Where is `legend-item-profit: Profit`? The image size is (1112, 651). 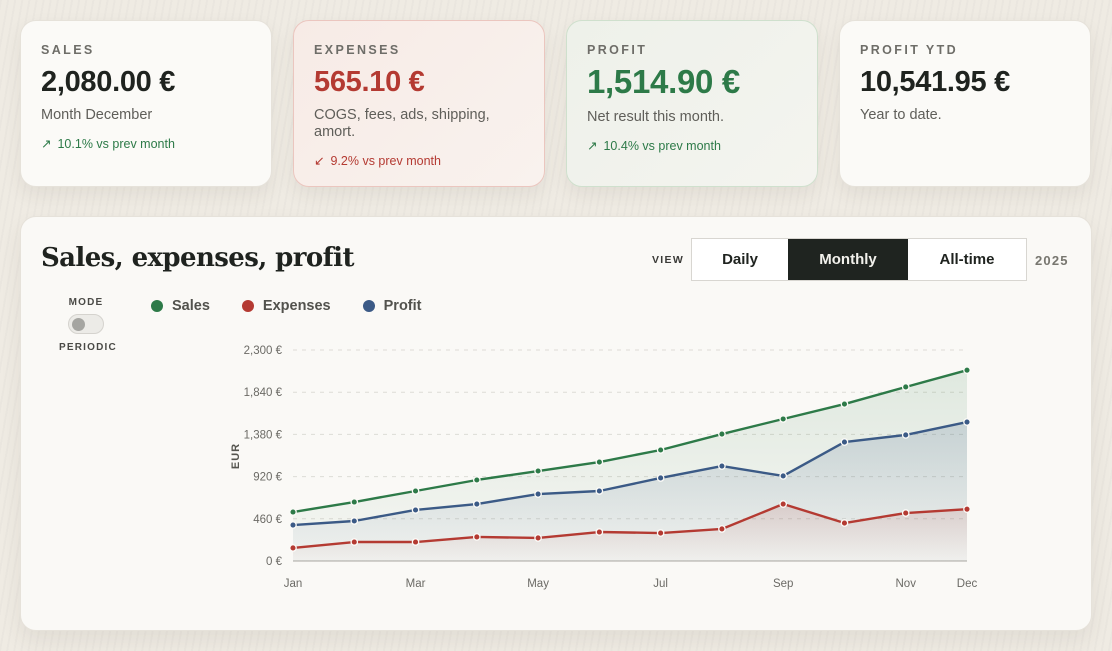
legend-item-profit: Profit is located at coordinates (391, 306).